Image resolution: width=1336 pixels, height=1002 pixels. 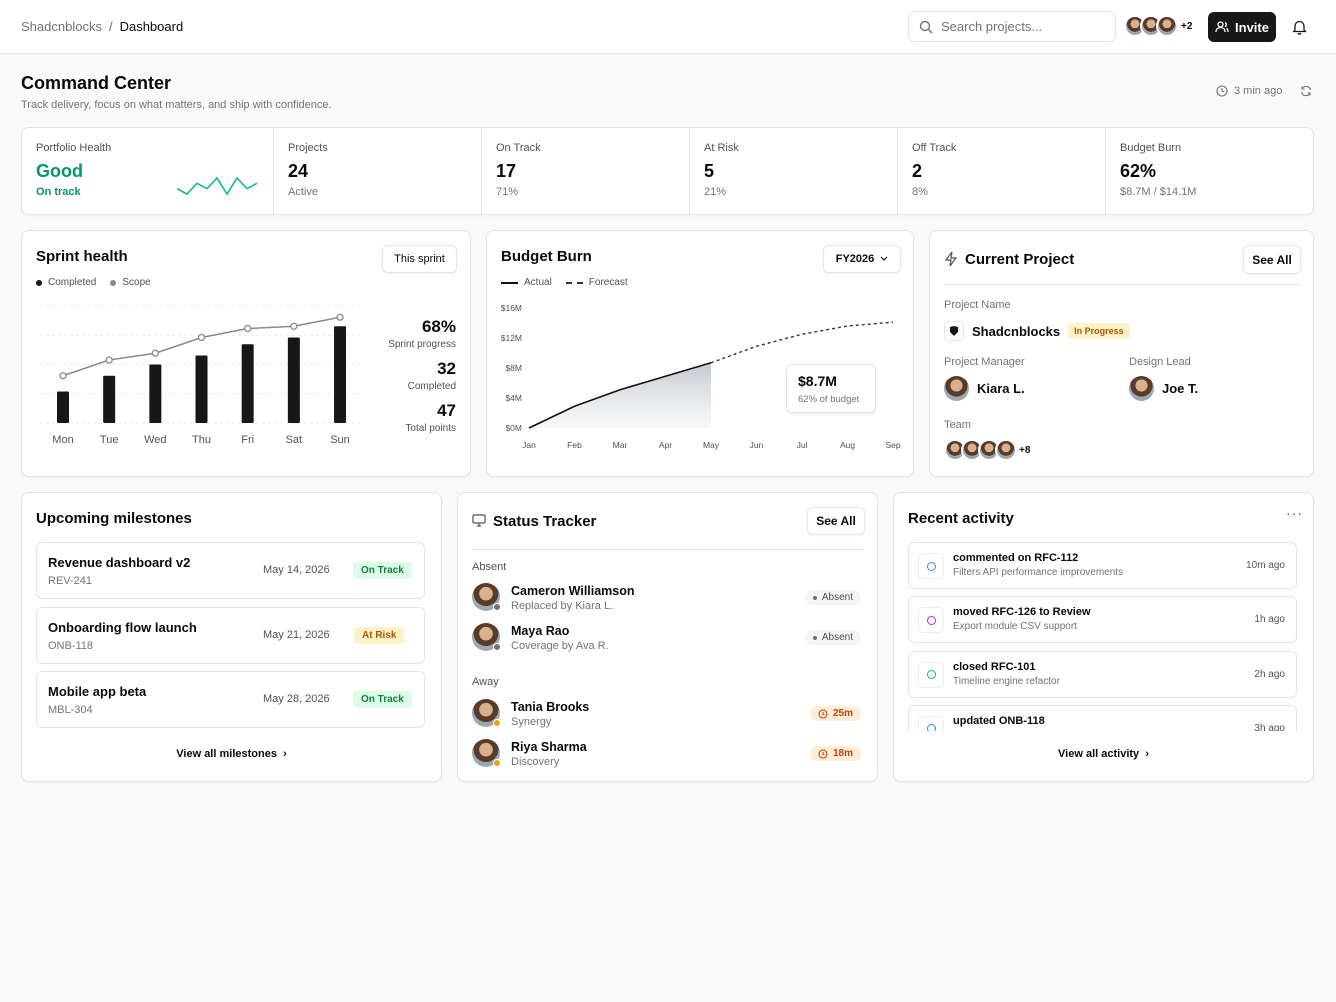 I want to click on view-all-link: View all activity ›, so click(x=1103, y=754).